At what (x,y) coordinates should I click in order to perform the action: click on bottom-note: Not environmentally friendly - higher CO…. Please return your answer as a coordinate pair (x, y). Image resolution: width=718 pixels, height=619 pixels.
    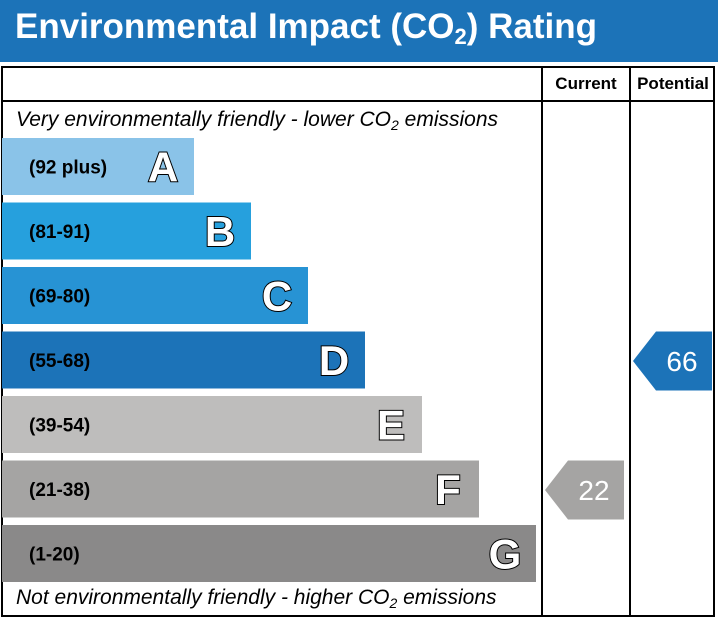
    Looking at the image, I should click on (256, 598).